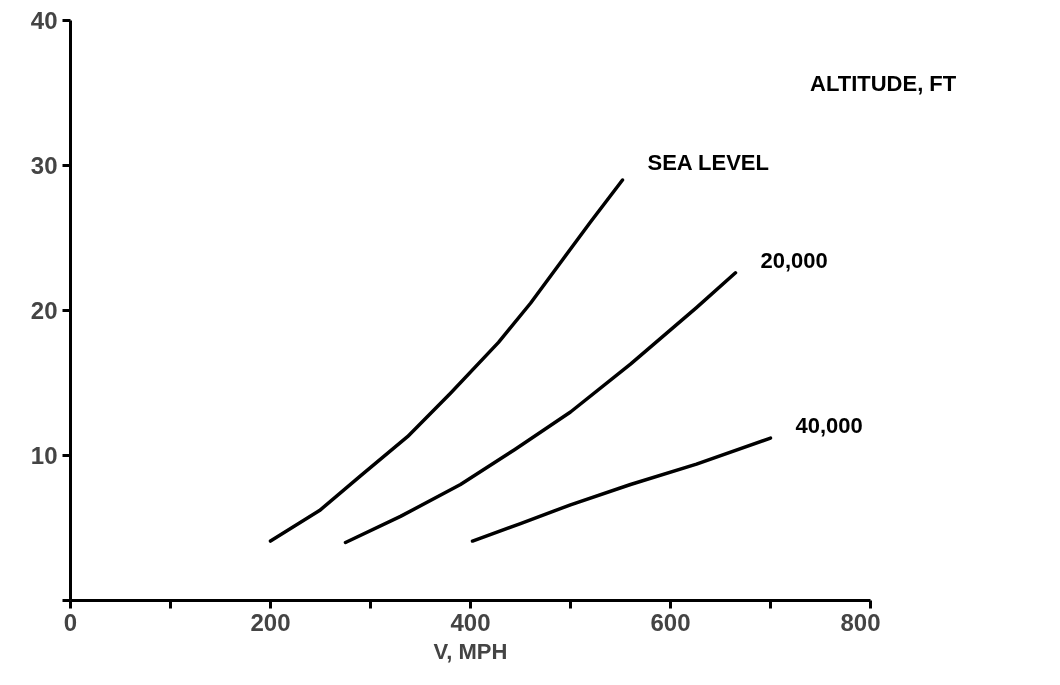 Image resolution: width=1060 pixels, height=685 pixels. I want to click on y-tick-label: 40, so click(44, 20).